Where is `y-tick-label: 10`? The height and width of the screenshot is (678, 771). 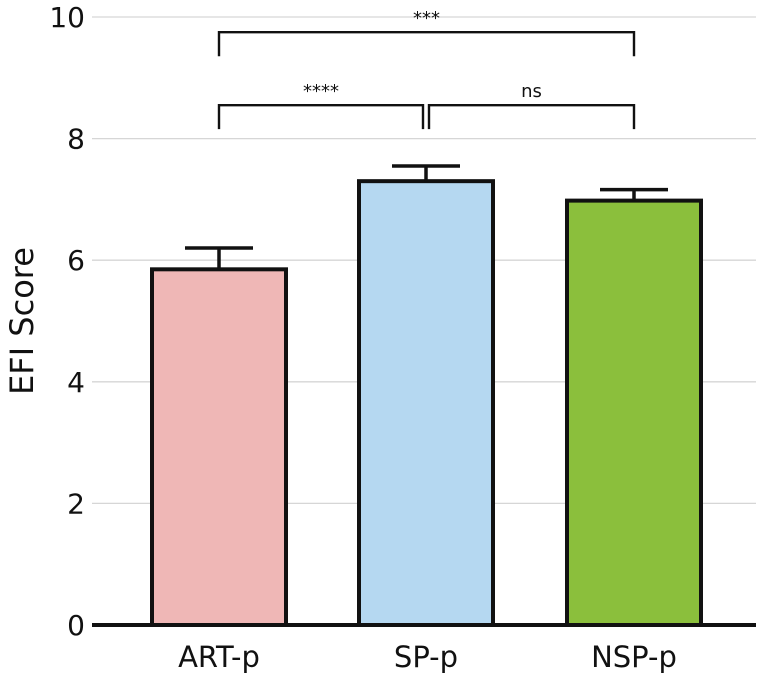
y-tick-label: 10 is located at coordinates (67, 17).